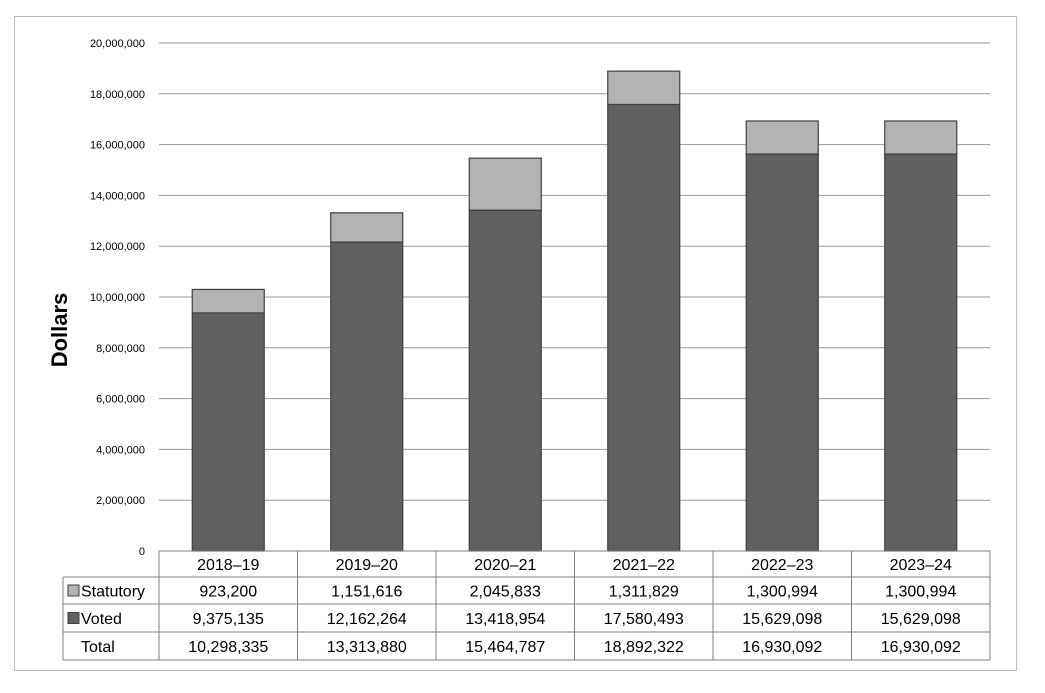 The width and height of the screenshot is (1045, 693). Describe the element at coordinates (367, 619) in the screenshot. I see `data-label-voted: 12,162,264` at that location.